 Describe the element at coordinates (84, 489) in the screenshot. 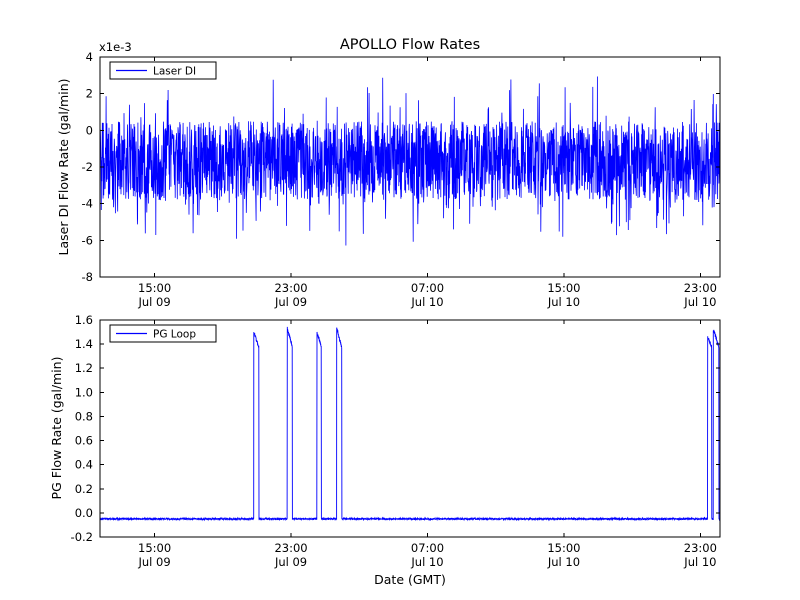

I see `y-tick-label: 0.2` at that location.